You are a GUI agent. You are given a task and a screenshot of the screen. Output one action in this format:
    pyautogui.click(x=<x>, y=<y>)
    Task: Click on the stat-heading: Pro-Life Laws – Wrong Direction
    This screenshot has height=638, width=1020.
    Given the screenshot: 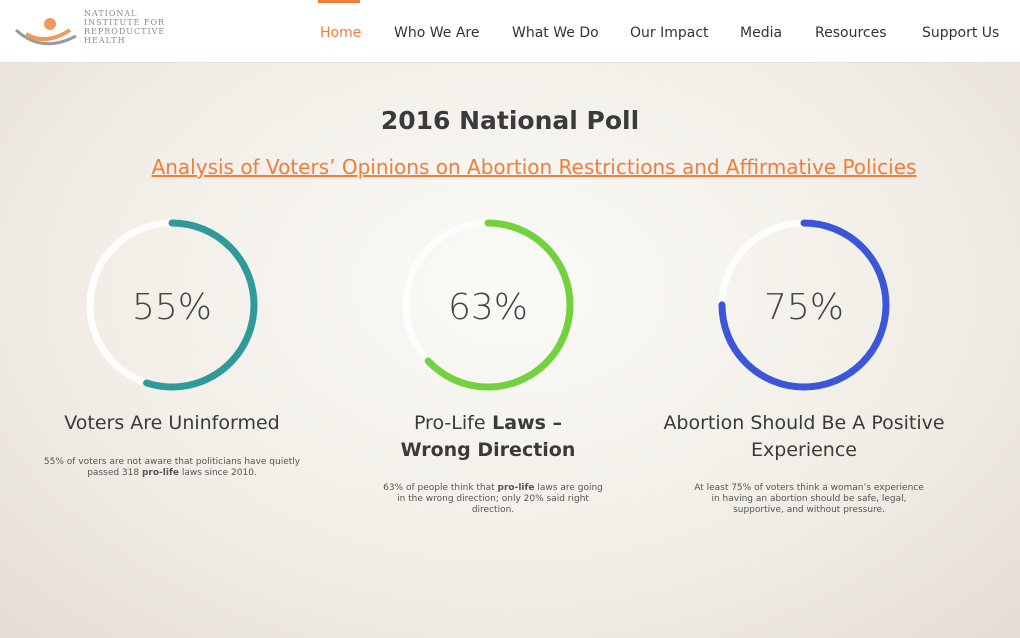 What is the action you would take?
    pyautogui.click(x=488, y=437)
    